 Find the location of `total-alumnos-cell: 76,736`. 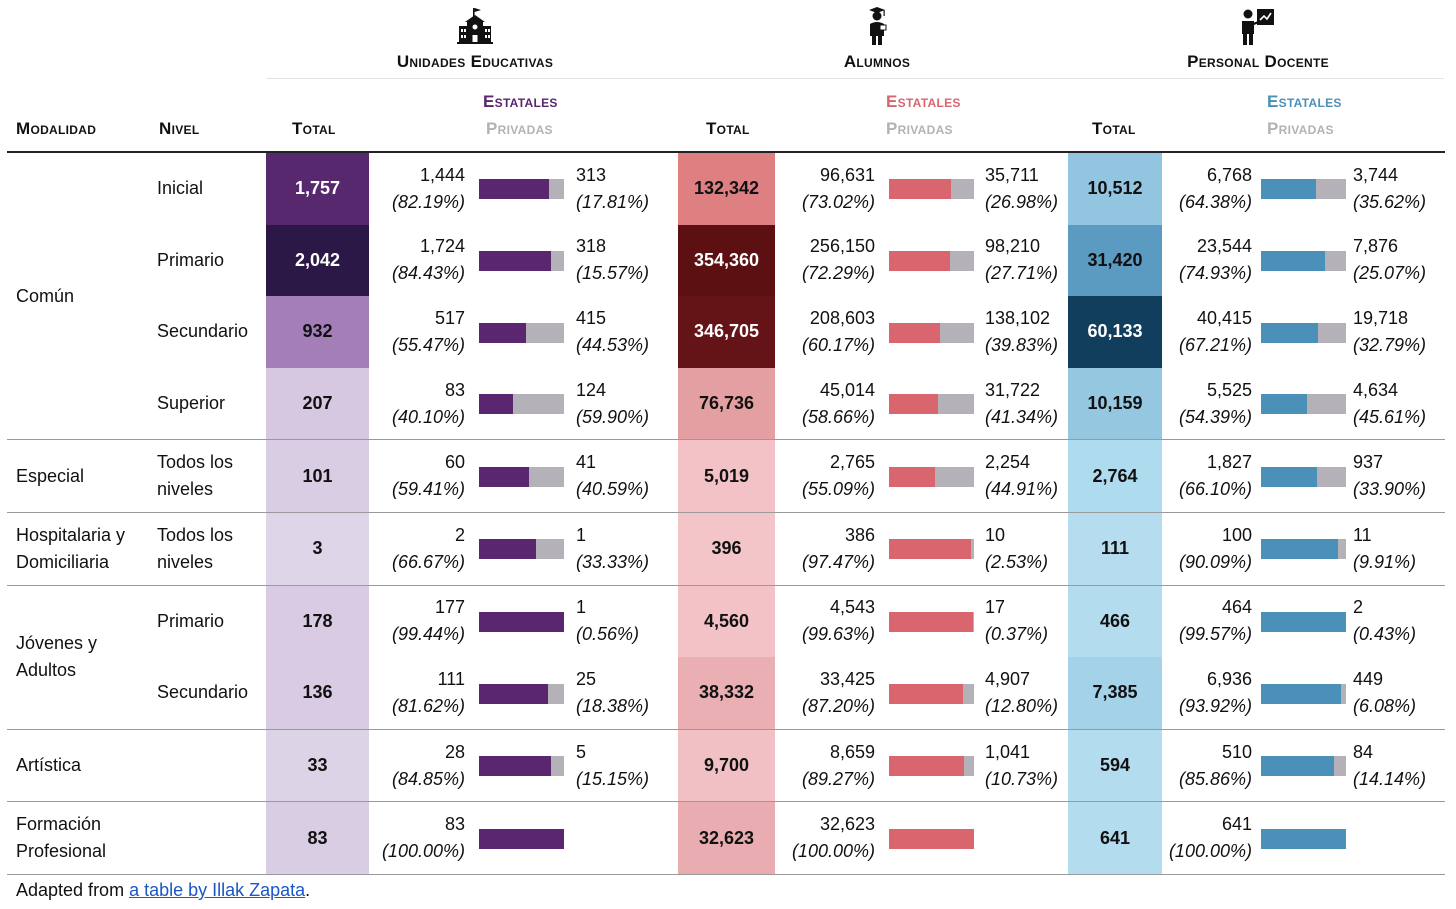

total-alumnos-cell: 76,736 is located at coordinates (726, 403).